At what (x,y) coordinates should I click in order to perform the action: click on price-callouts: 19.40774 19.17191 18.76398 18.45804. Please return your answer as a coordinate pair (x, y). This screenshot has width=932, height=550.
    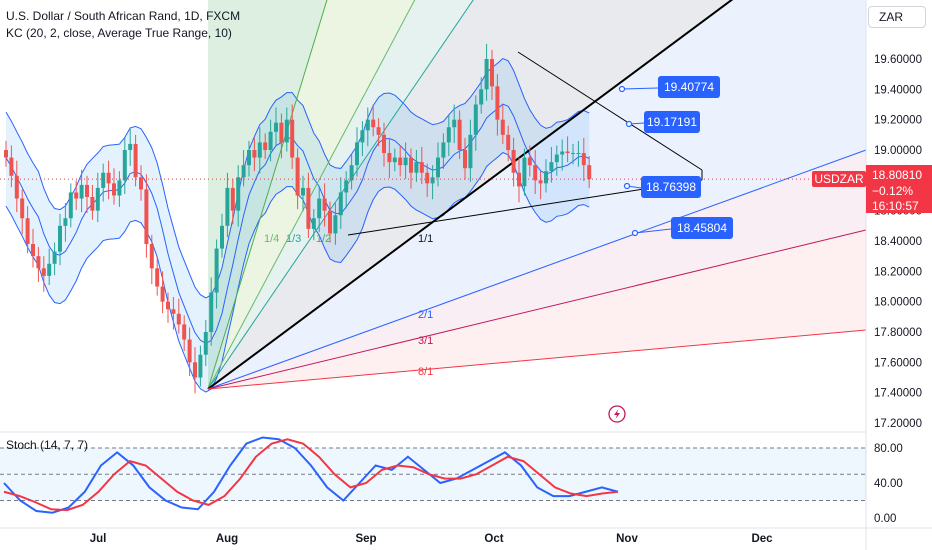
    Looking at the image, I should click on (676, 157).